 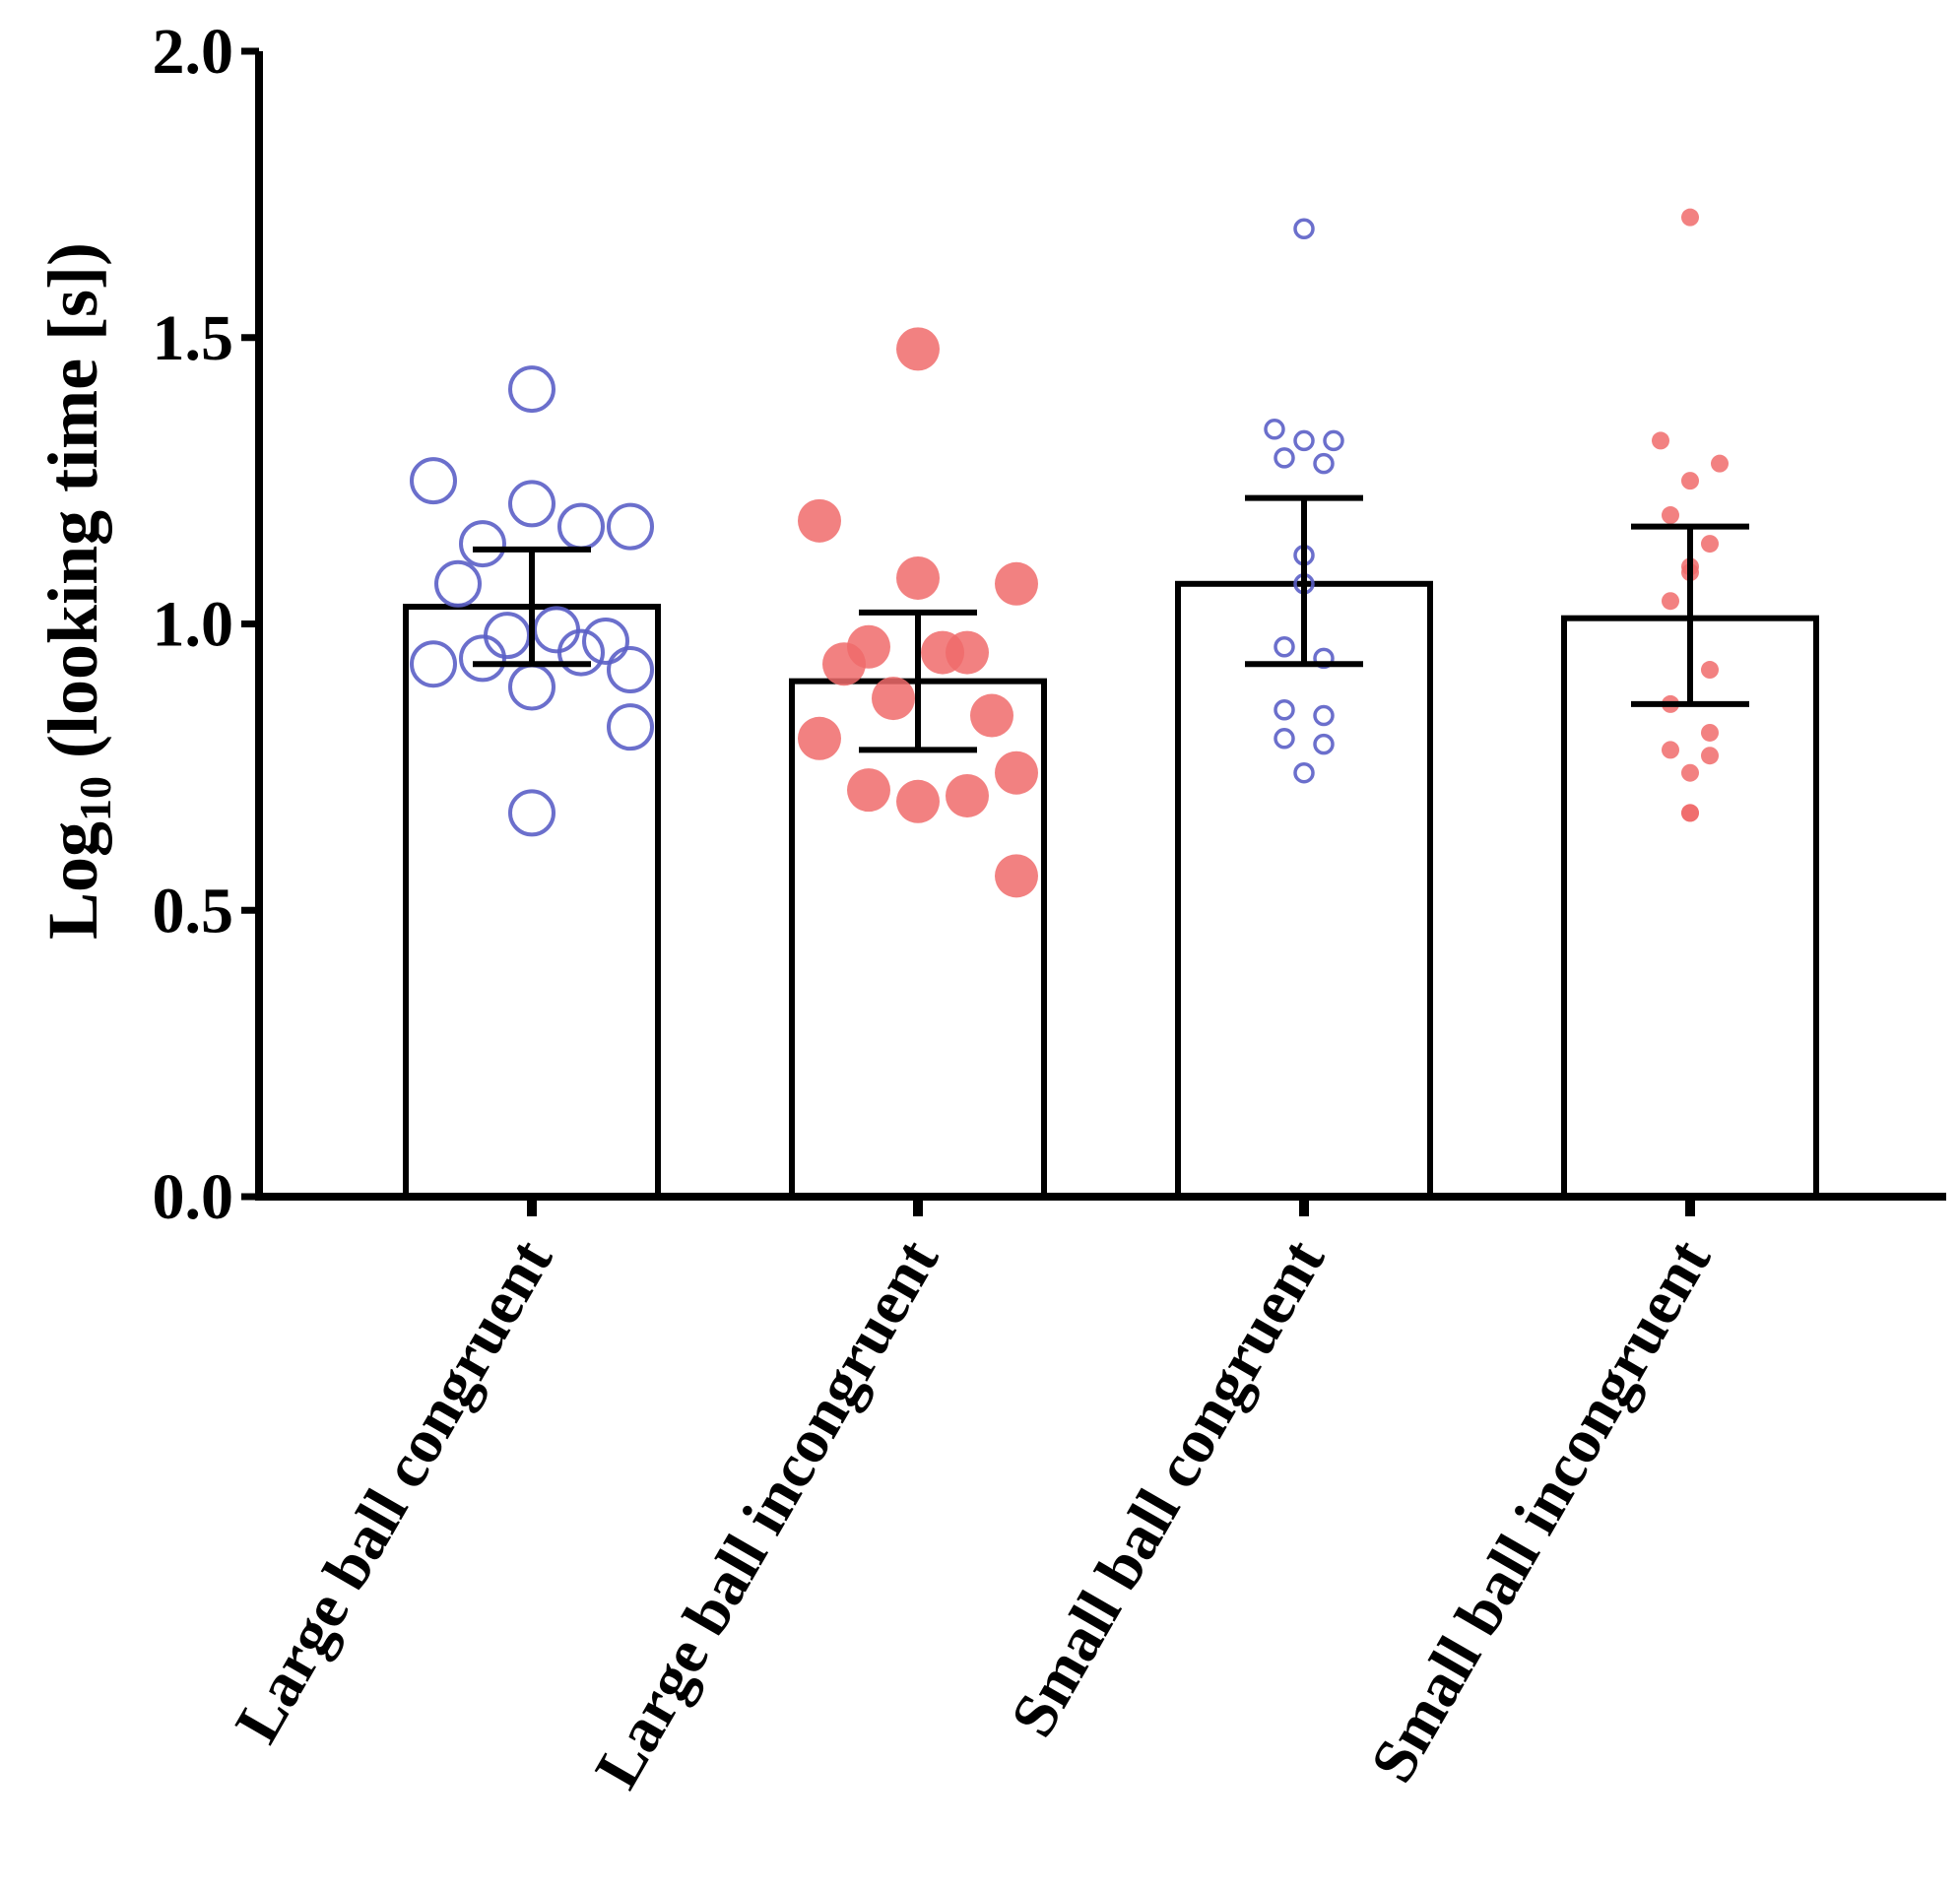 What do you see at coordinates (95, 799) in the screenshot?
I see `y-axis-label-subscript: 10` at bounding box center [95, 799].